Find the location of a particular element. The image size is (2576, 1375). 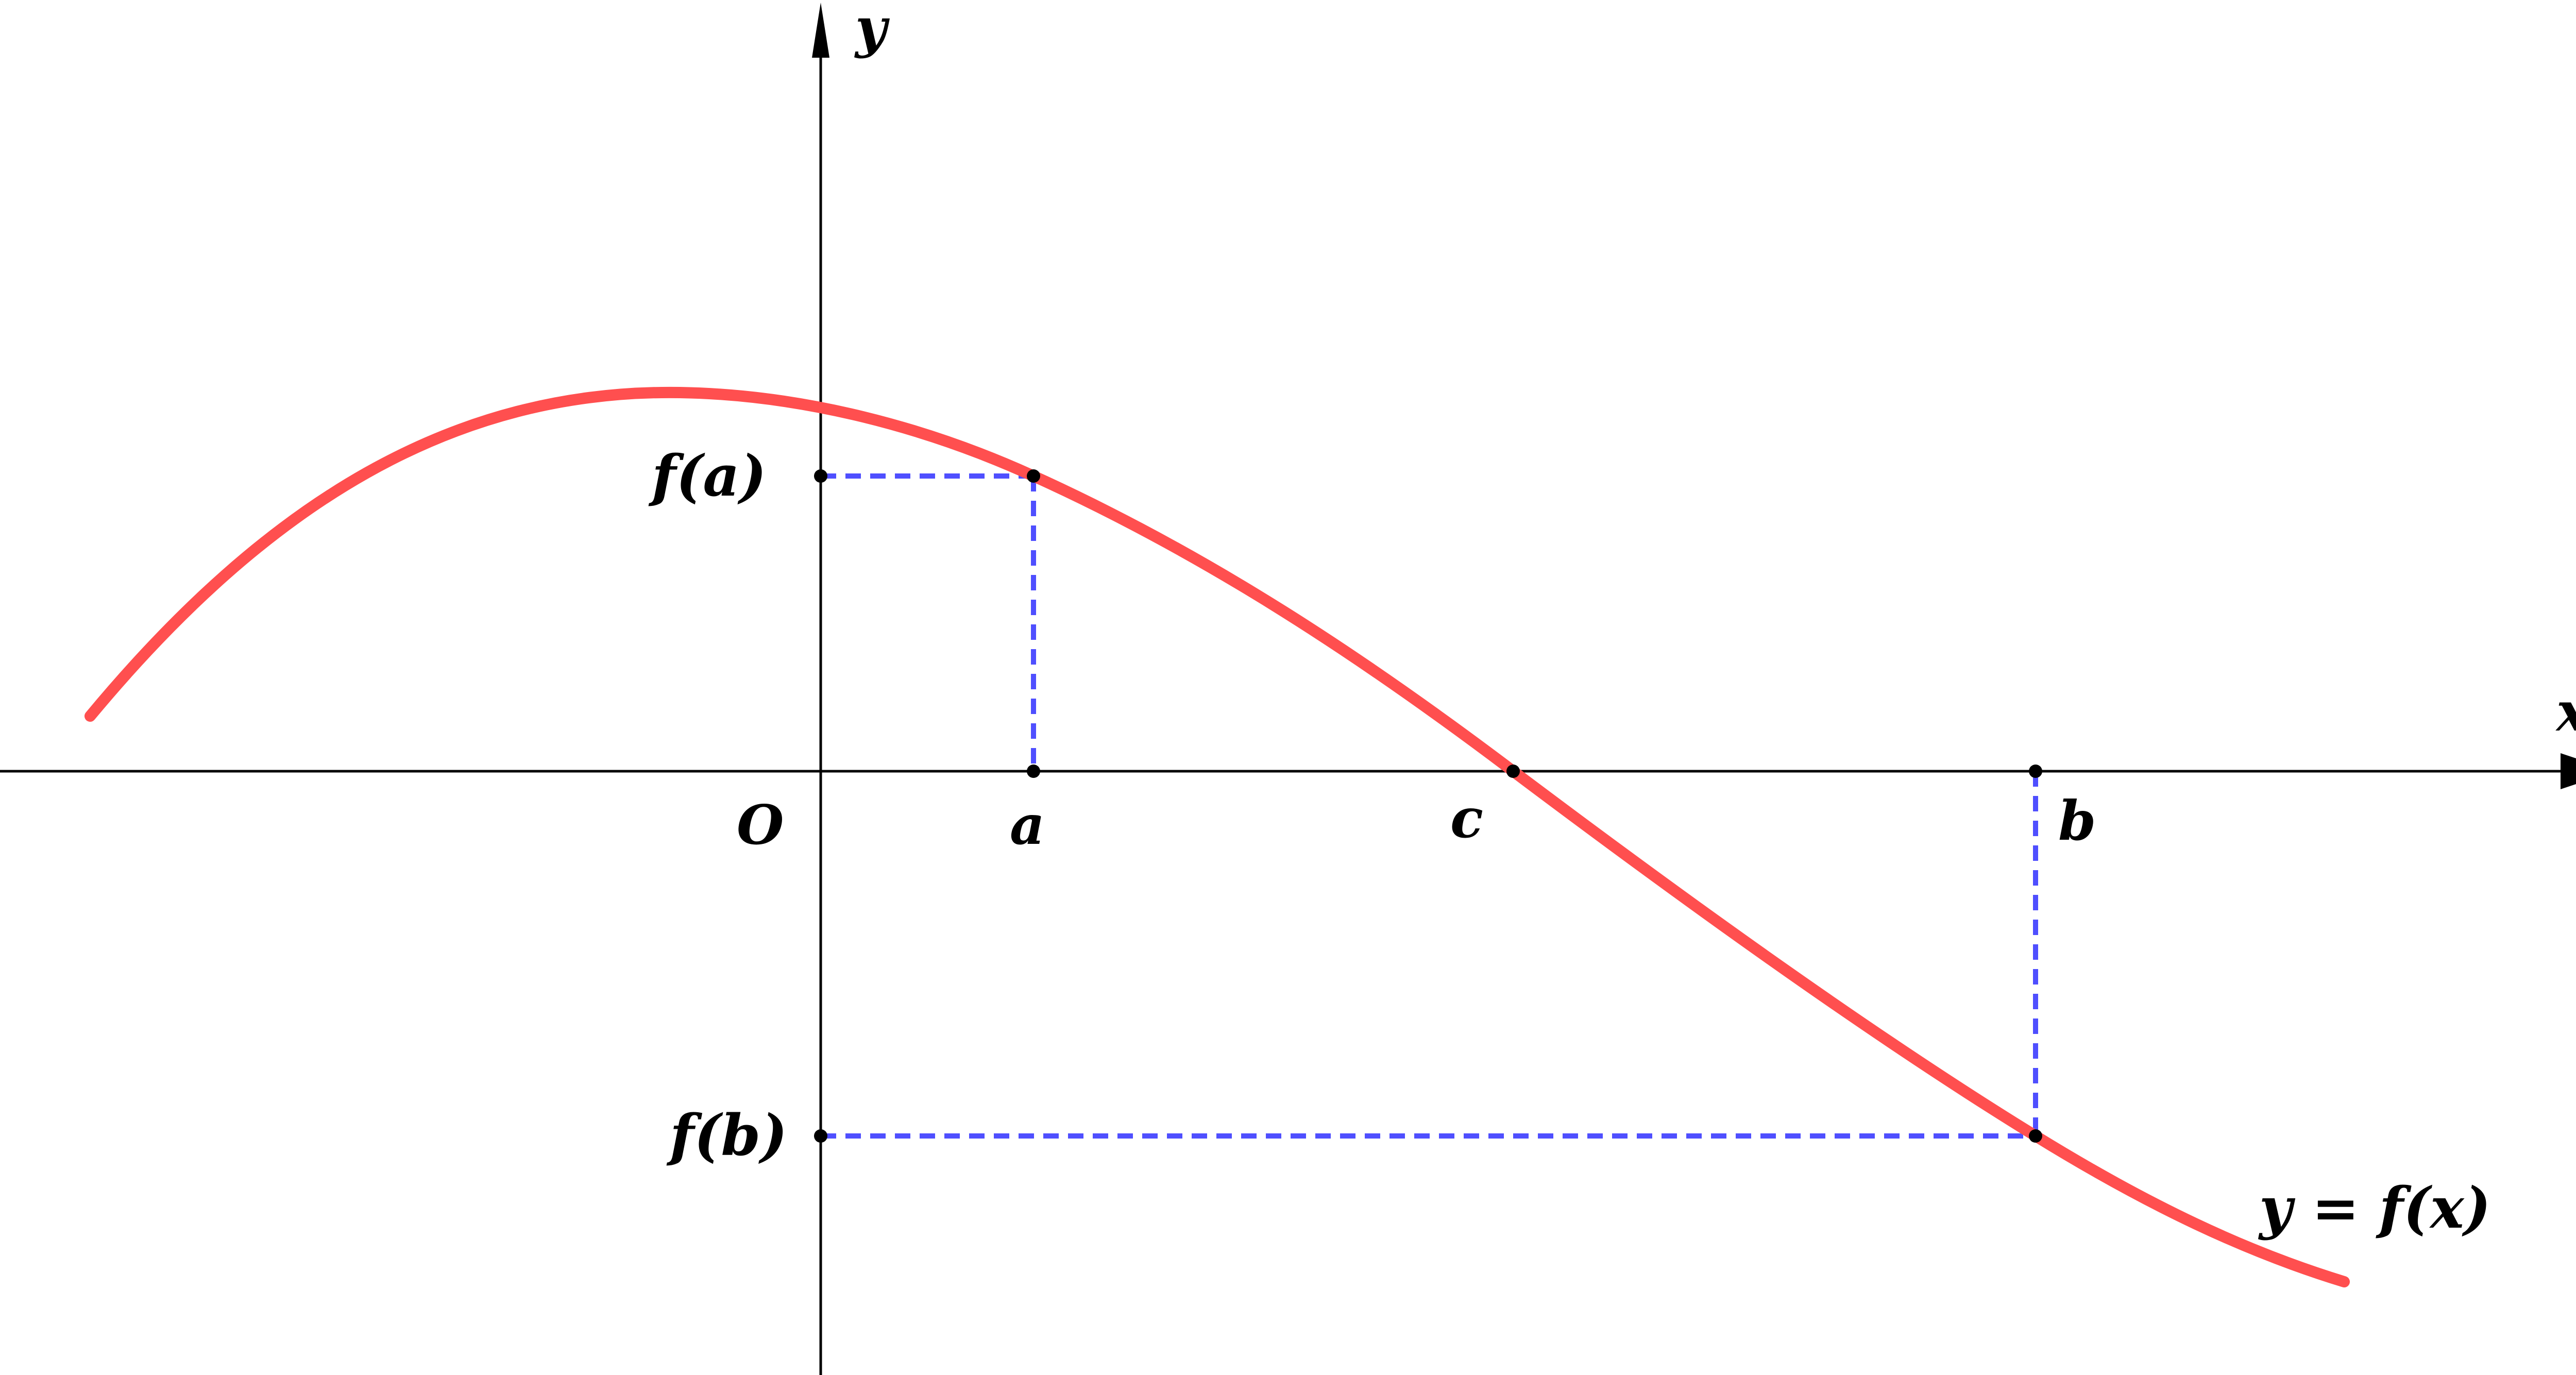

point-fb-on-axis is located at coordinates (820, 1136).